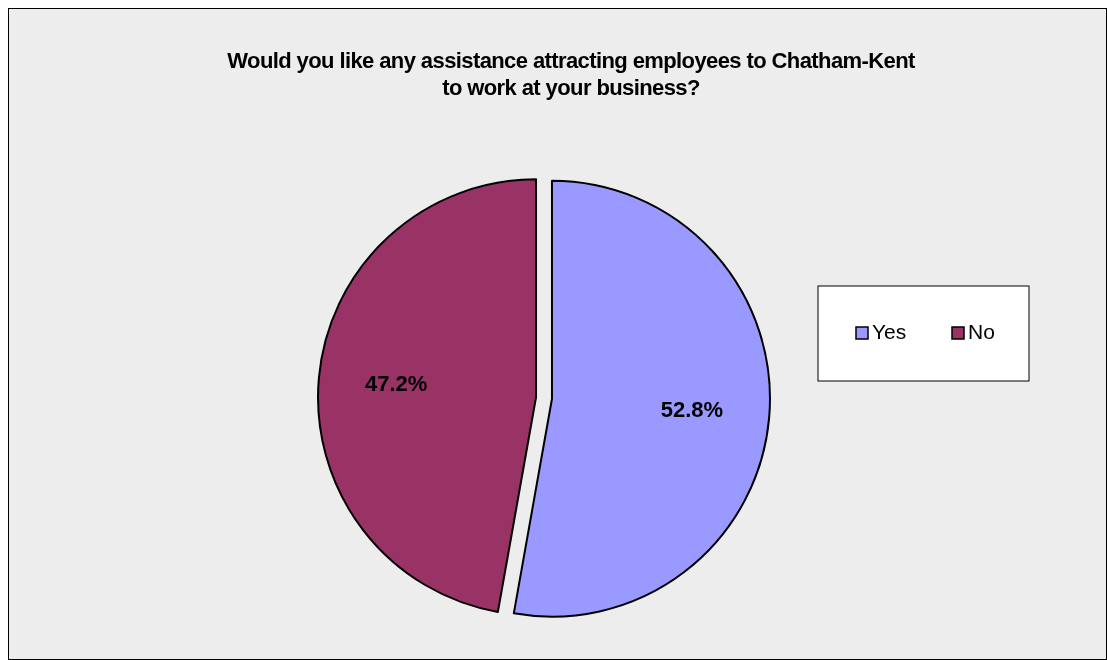 This screenshot has height=660, width=1107. Describe the element at coordinates (571, 74) in the screenshot. I see `chart-title: Would you like any assistance attracting employees to Chatham-Kent to work at your business?` at that location.